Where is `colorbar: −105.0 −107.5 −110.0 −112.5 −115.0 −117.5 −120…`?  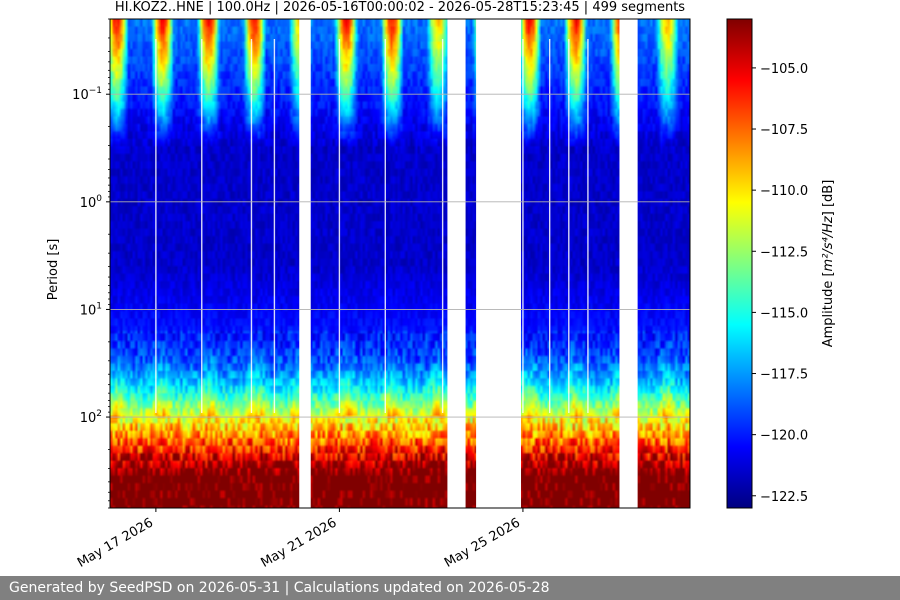
colorbar: −105.0 −107.5 −110.0 −112.5 −115.0 −117.5 −120… is located at coordinates (767, 263).